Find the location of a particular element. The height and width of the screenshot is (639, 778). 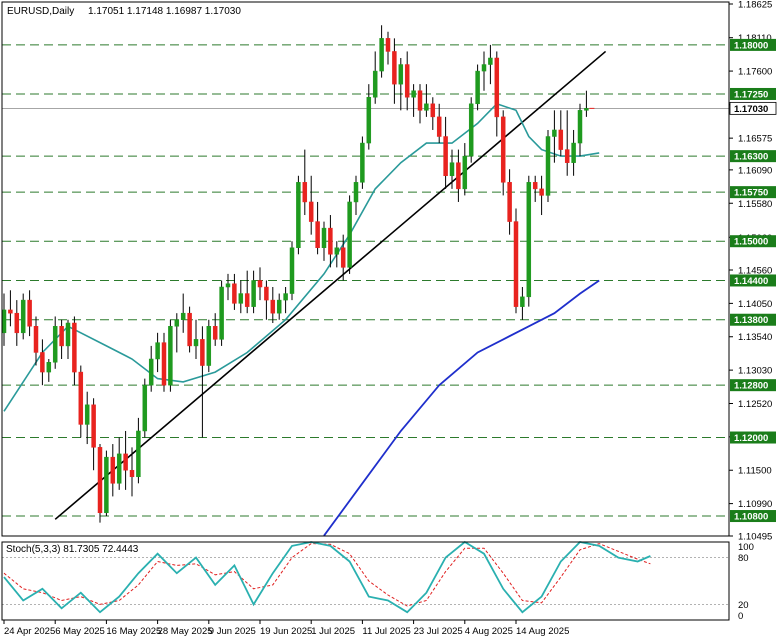

current-price-label: 1.17030 is located at coordinates (751, 109).